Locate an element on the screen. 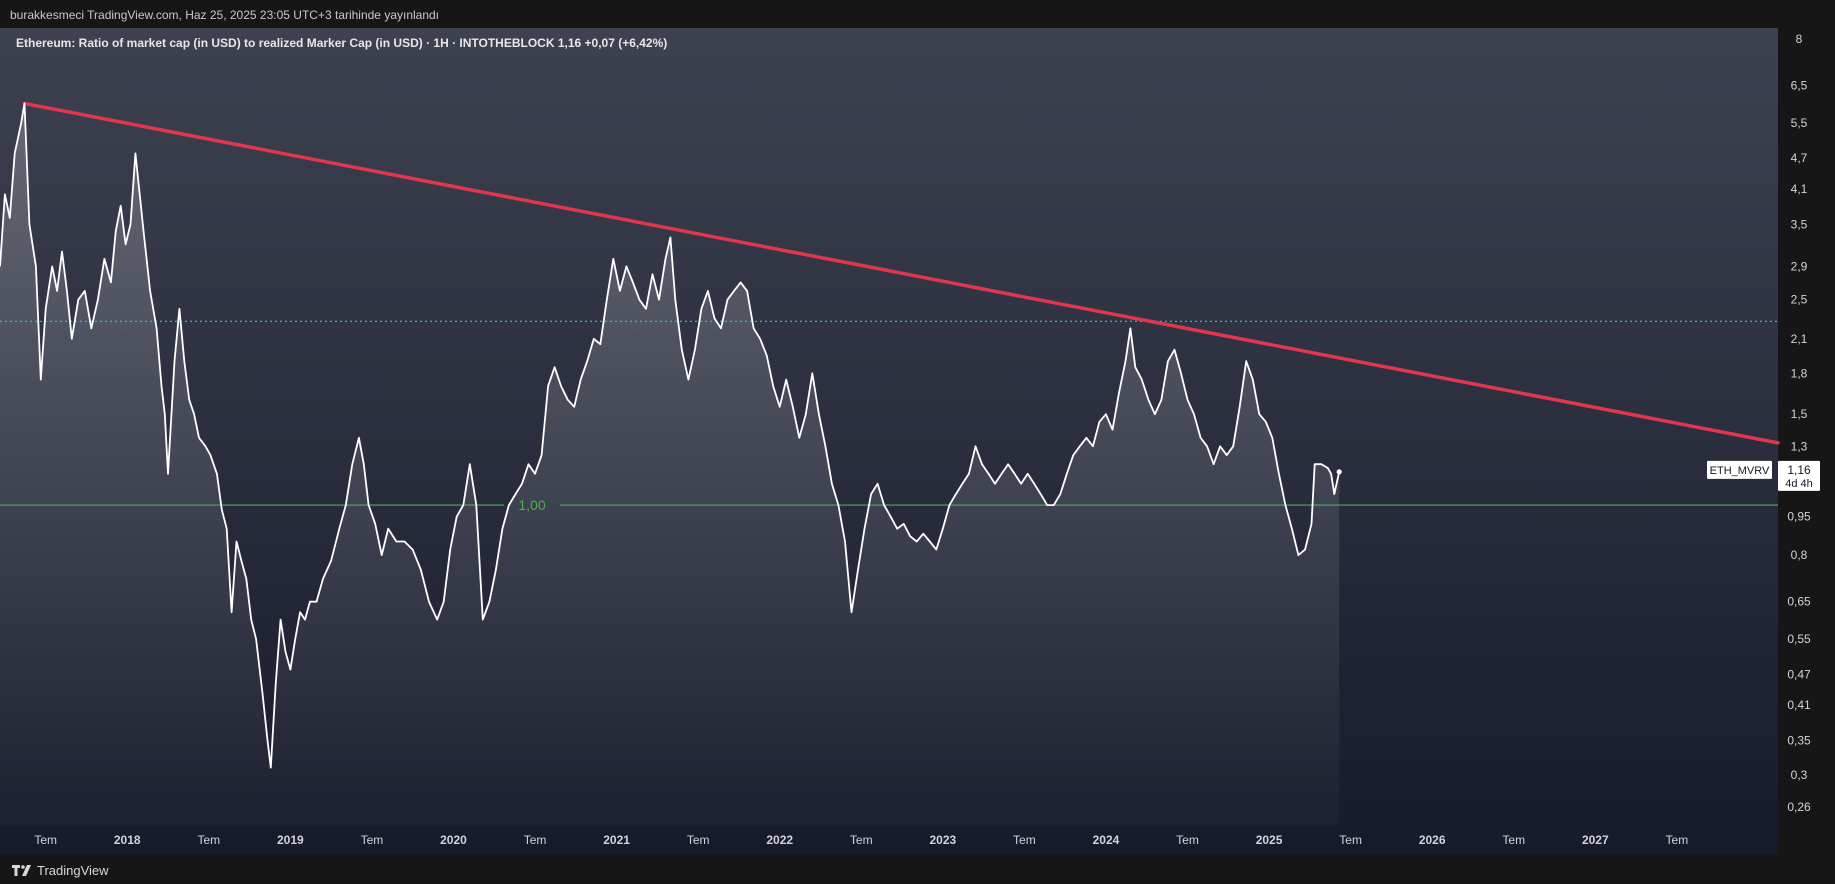 This screenshot has width=1835, height=884. last-value-tag is located at coordinates (1799, 475).